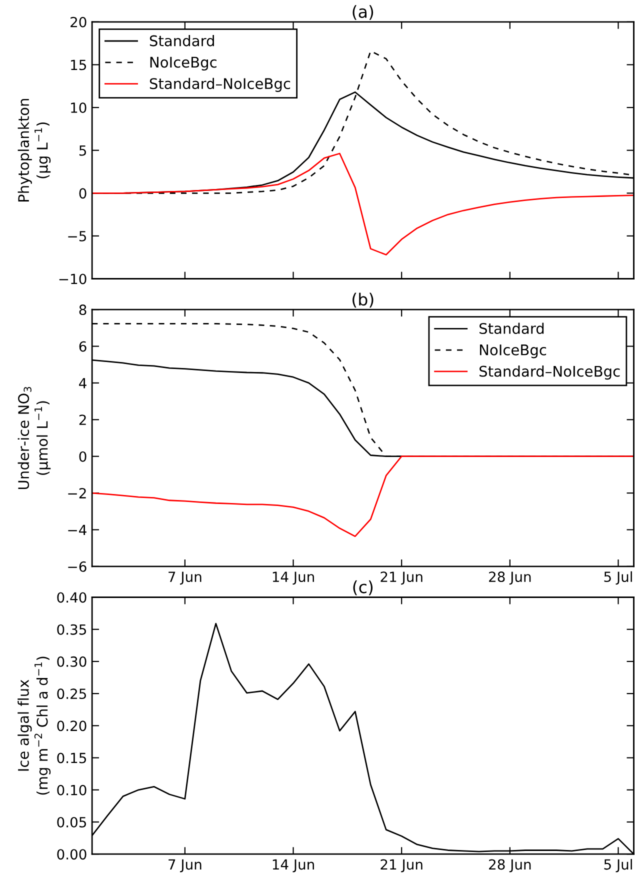  Describe the element at coordinates (82, 383) in the screenshot. I see `y-tick-label: 4` at that location.